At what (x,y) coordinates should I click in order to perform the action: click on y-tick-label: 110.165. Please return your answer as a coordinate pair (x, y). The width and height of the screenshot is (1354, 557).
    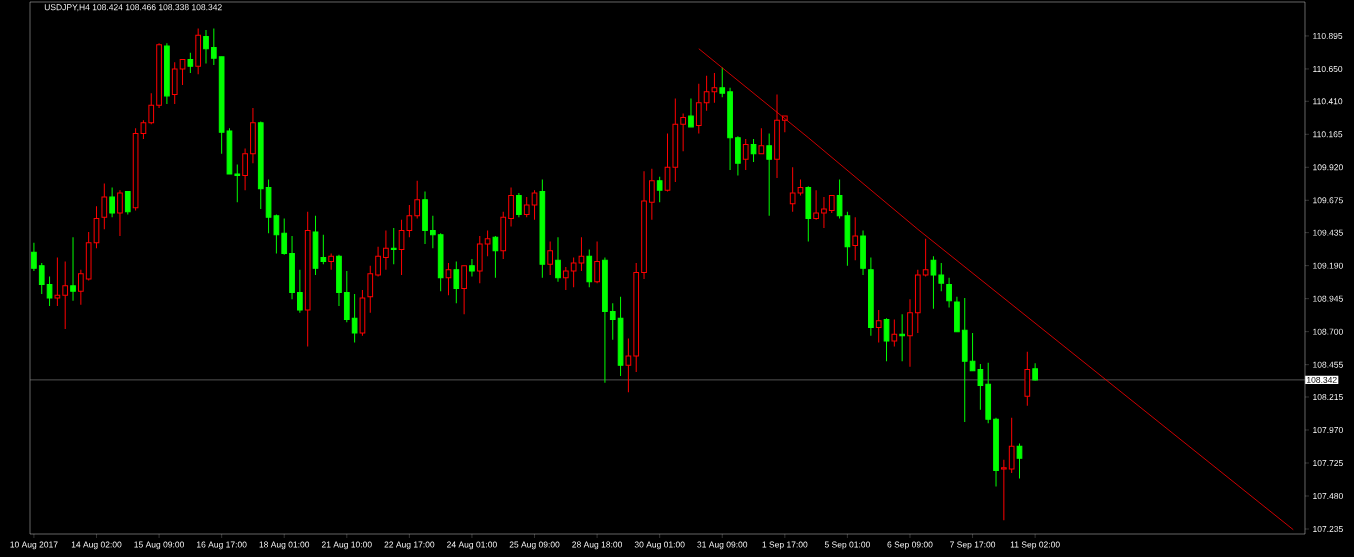
    Looking at the image, I should click on (1328, 134).